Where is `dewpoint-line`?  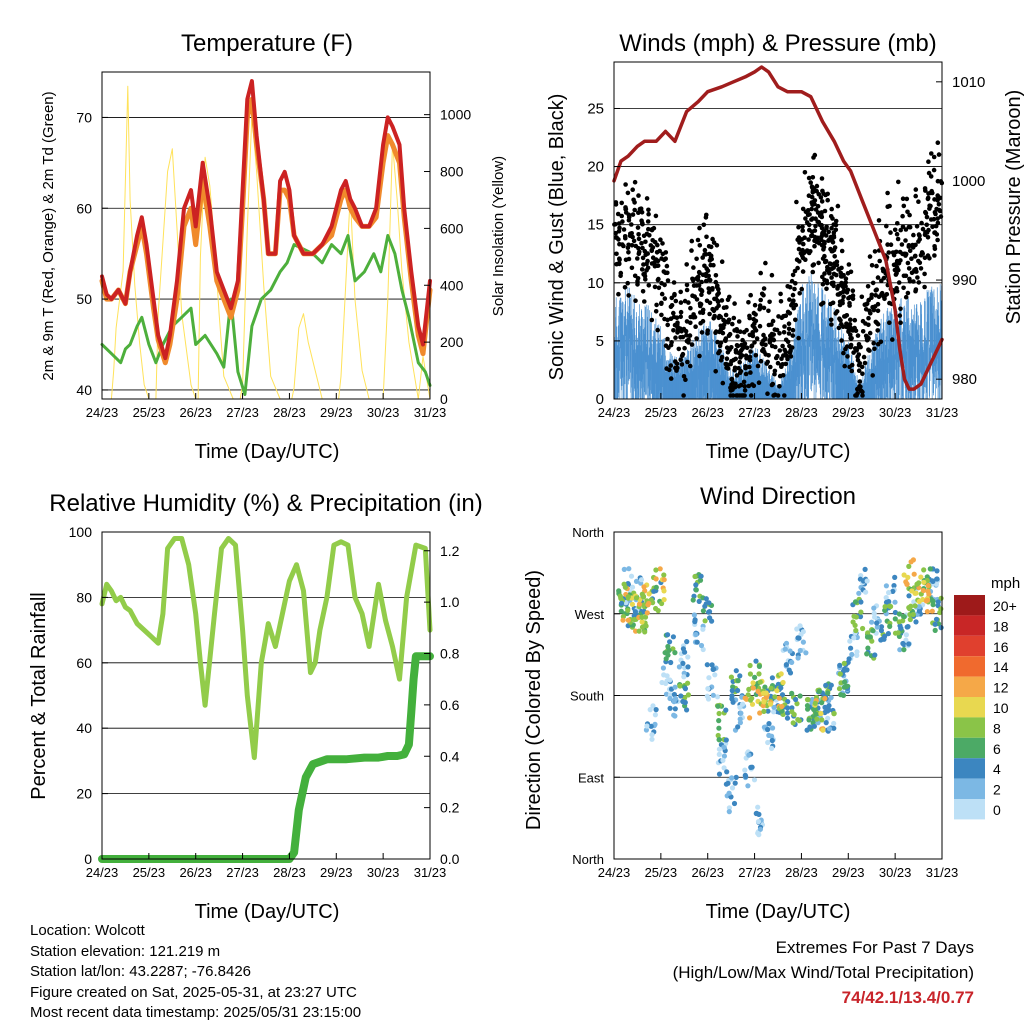
dewpoint-line is located at coordinates (266, 315).